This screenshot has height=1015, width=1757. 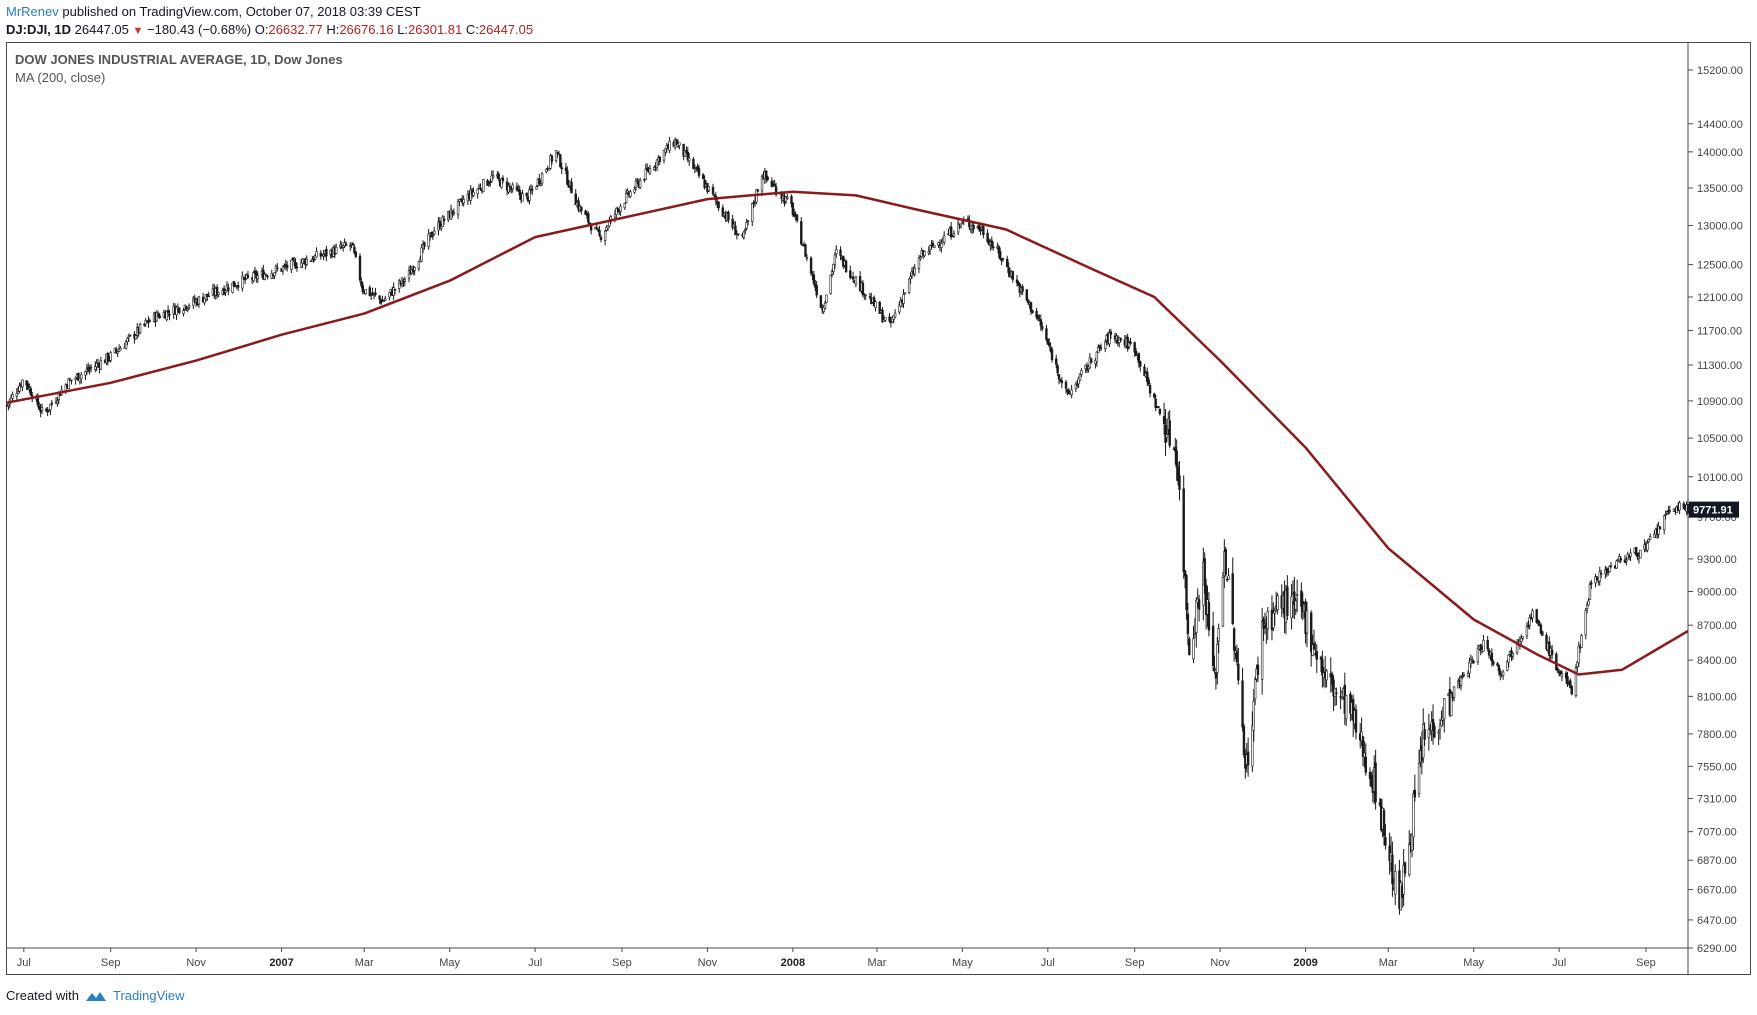 What do you see at coordinates (95, 996) in the screenshot?
I see `tradingview-logo-icon` at bounding box center [95, 996].